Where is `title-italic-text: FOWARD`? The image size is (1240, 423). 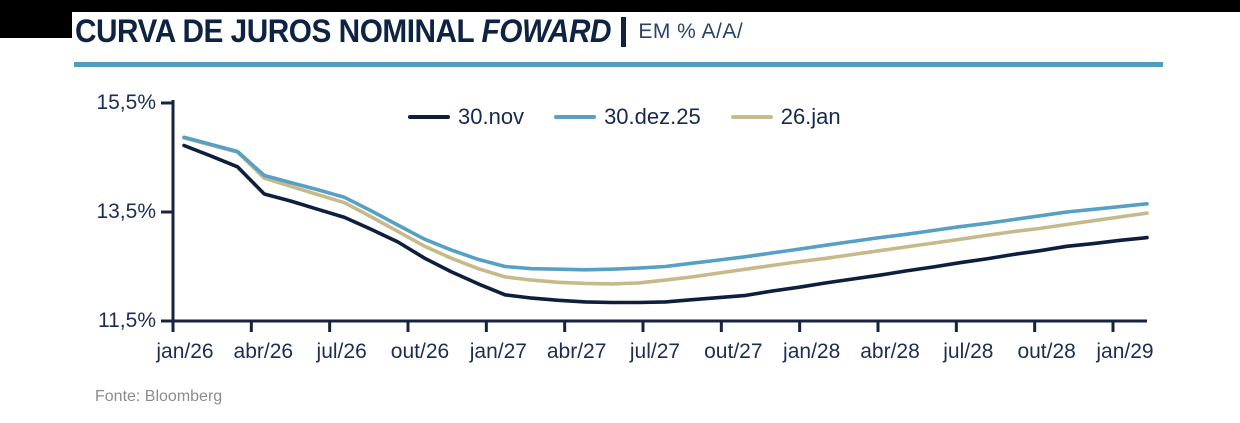 title-italic-text: FOWARD is located at coordinates (546, 31).